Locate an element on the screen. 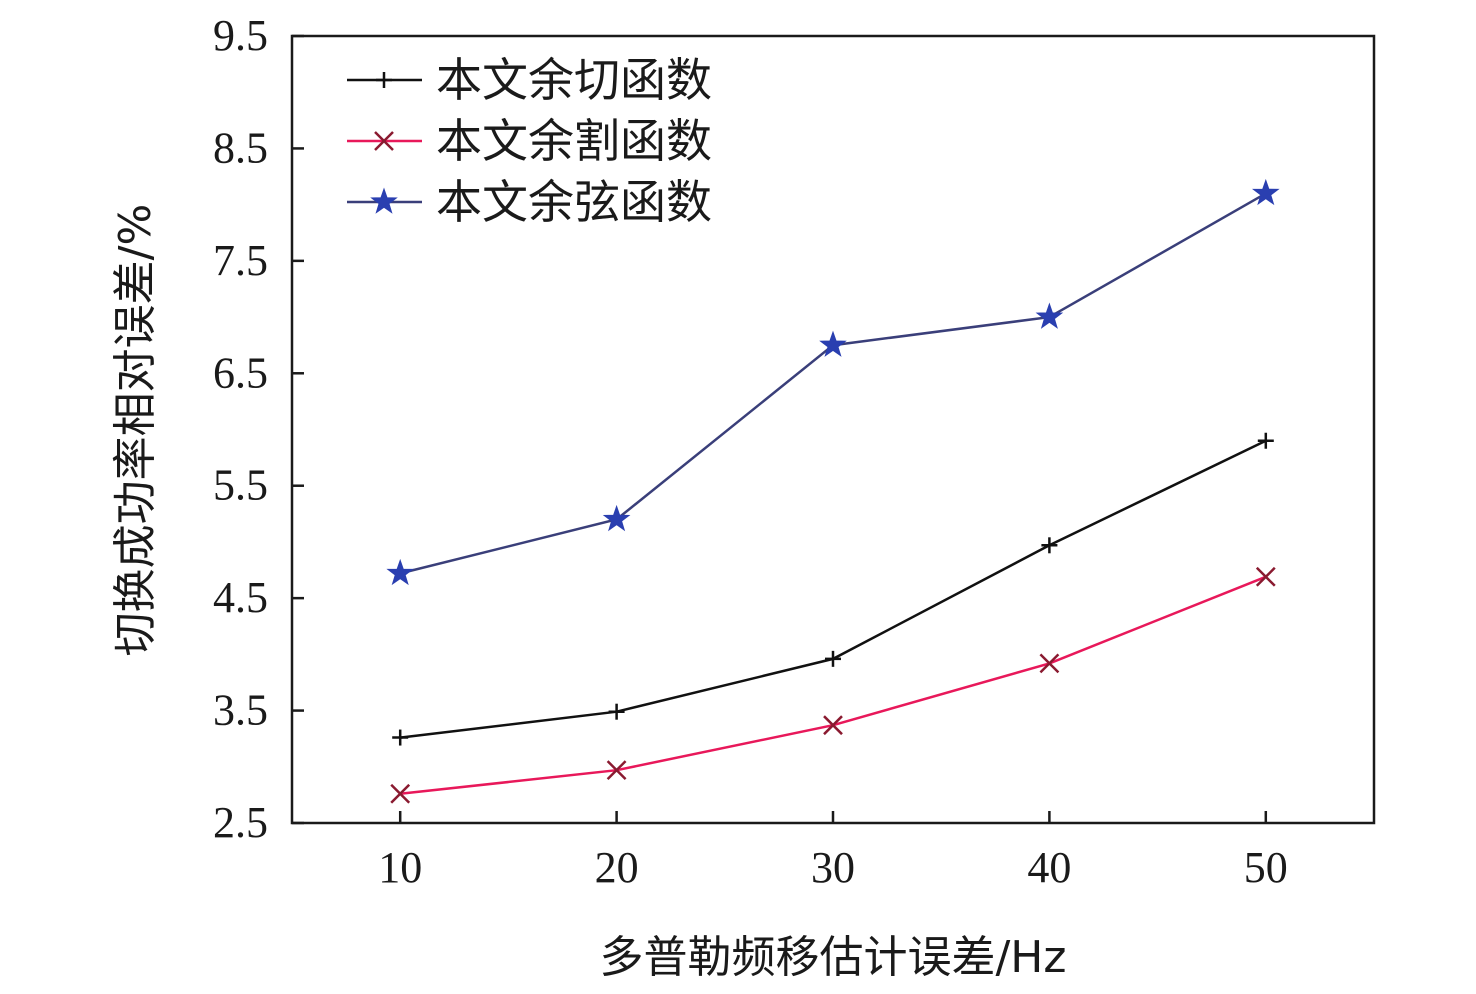 This screenshot has height=994, width=1476. legend-label: 本文余弦函数 is located at coordinates (574, 202).